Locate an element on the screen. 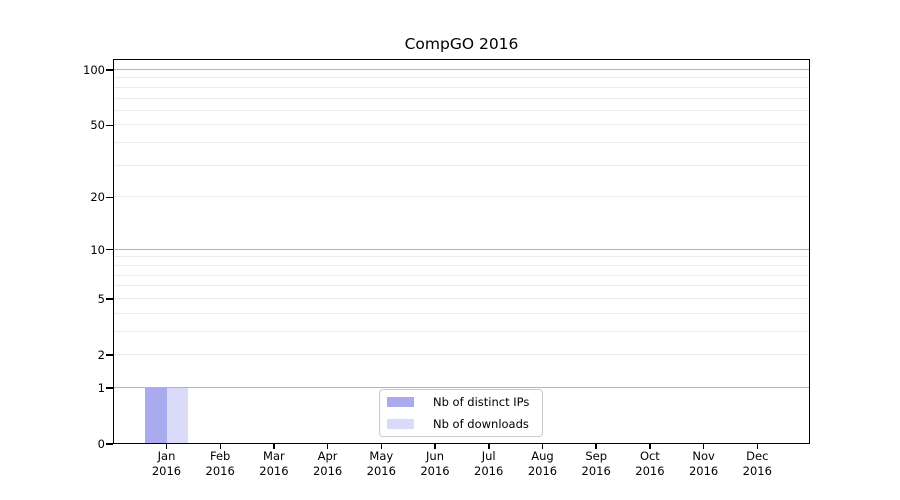 The image size is (900, 500). y-tick-label: 10 is located at coordinates (97, 249).